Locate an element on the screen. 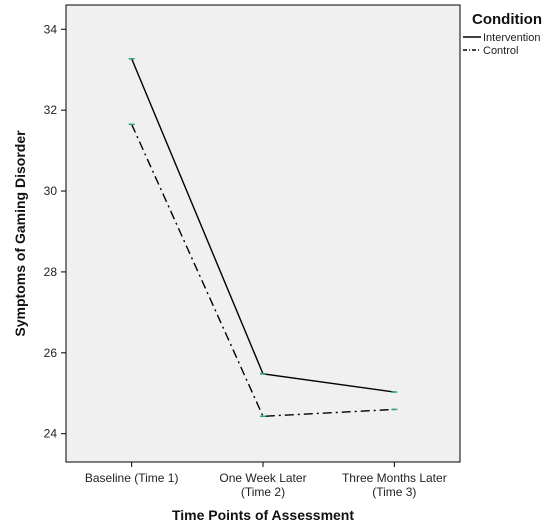  x-axis-title: Time Points of Assessment is located at coordinates (263, 515).